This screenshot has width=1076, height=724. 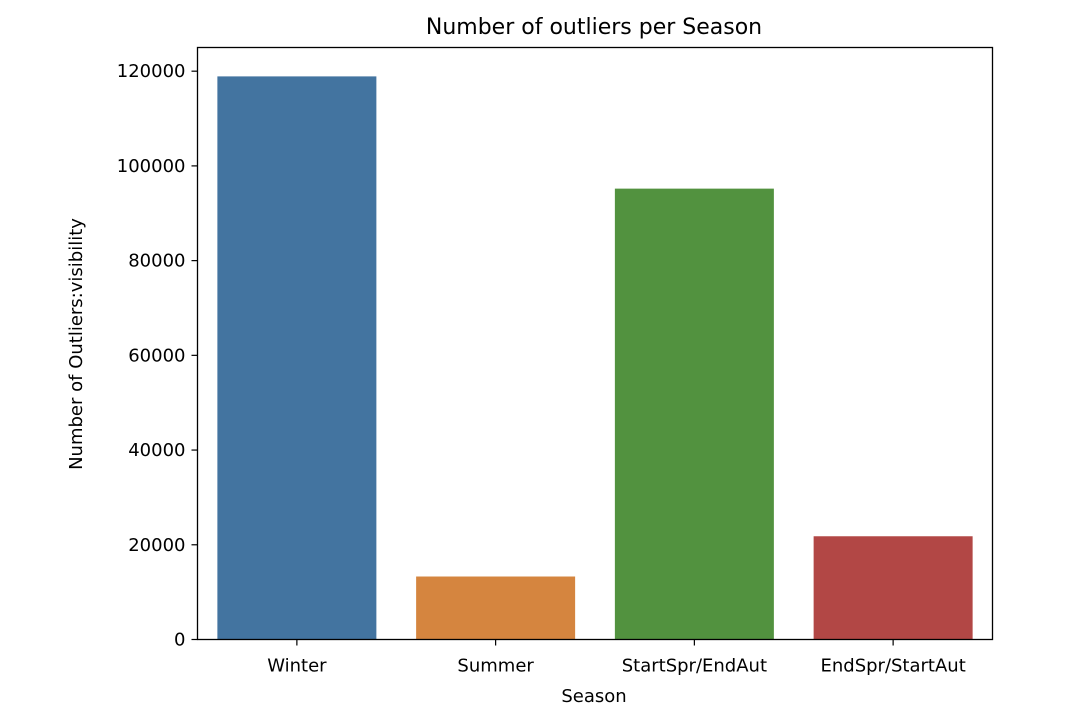 I want to click on y-tick-label: 120000, so click(x=151, y=71).